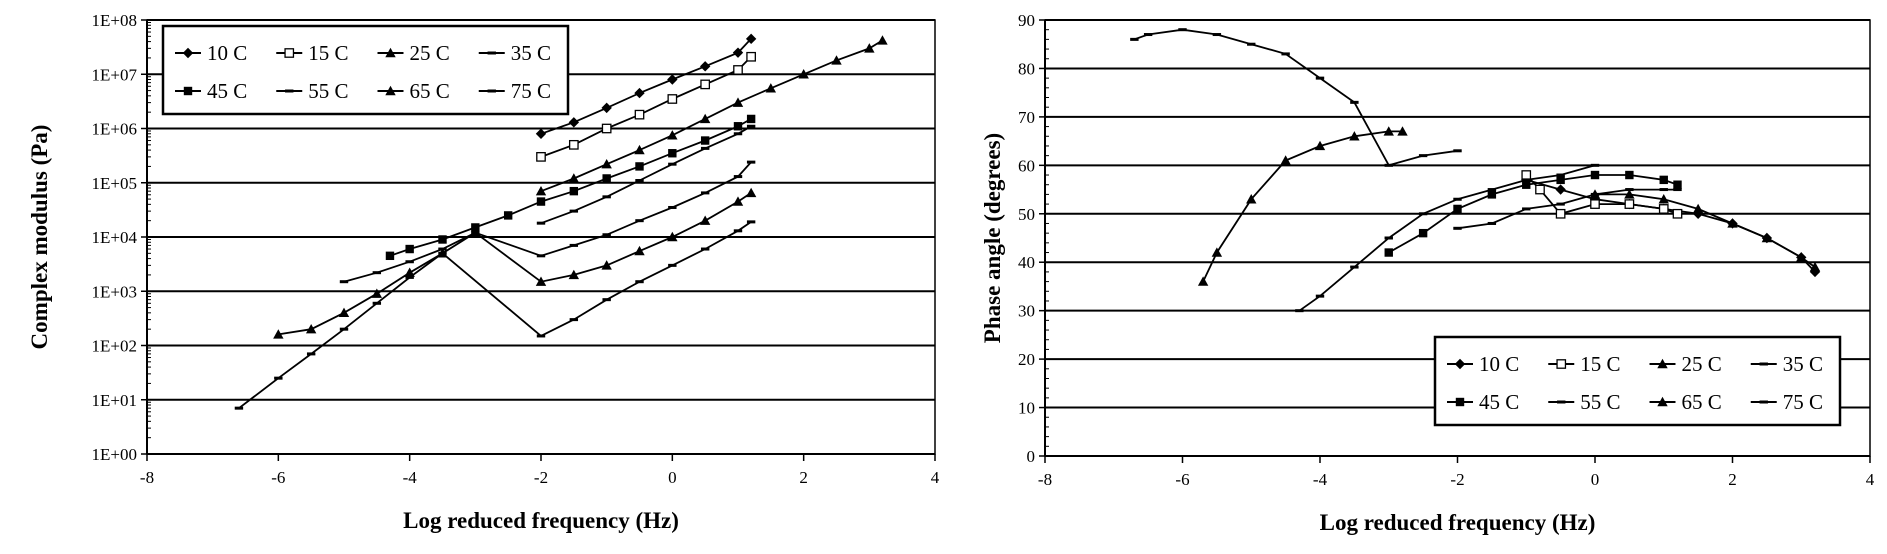 The image size is (1887, 554). Describe the element at coordinates (1026, 408) in the screenshot. I see `y-tick-label: 10` at that location.